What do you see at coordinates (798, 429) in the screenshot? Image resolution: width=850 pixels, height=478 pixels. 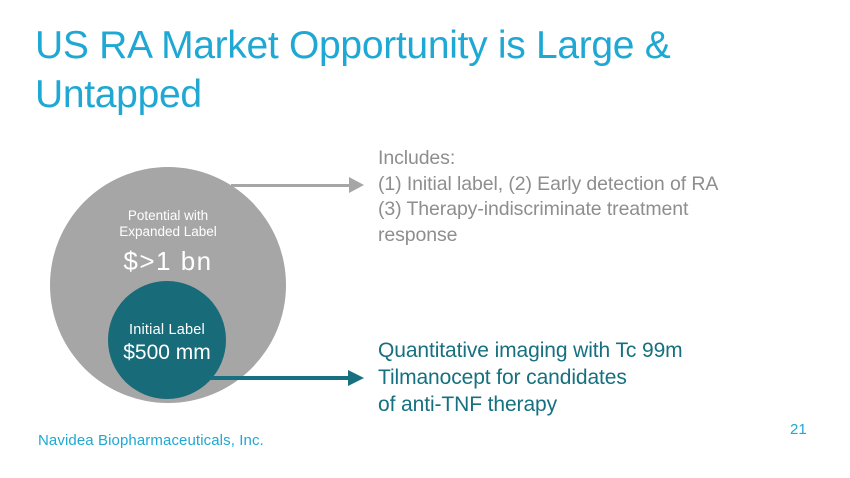 I see `page-number: 21` at bounding box center [798, 429].